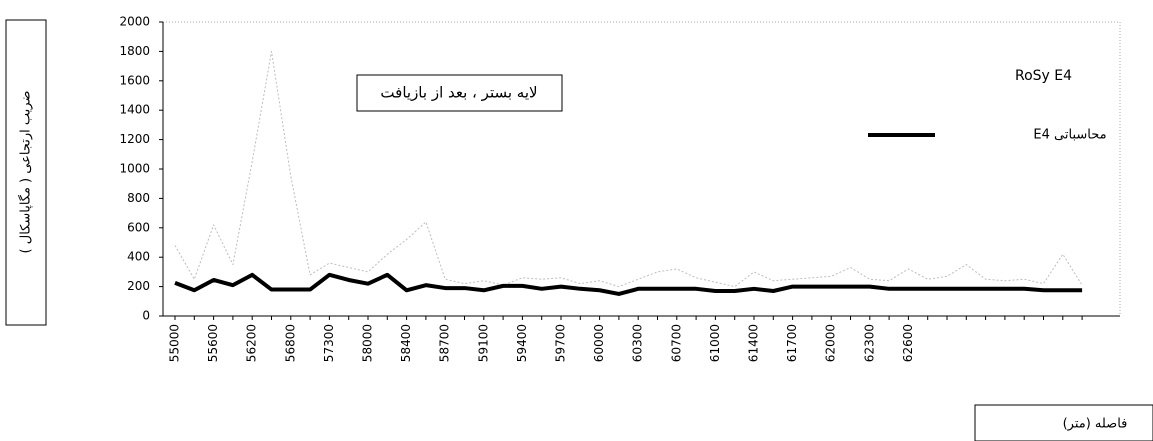  Describe the element at coordinates (134, 80) in the screenshot. I see `y-tick-label: 1600` at that location.